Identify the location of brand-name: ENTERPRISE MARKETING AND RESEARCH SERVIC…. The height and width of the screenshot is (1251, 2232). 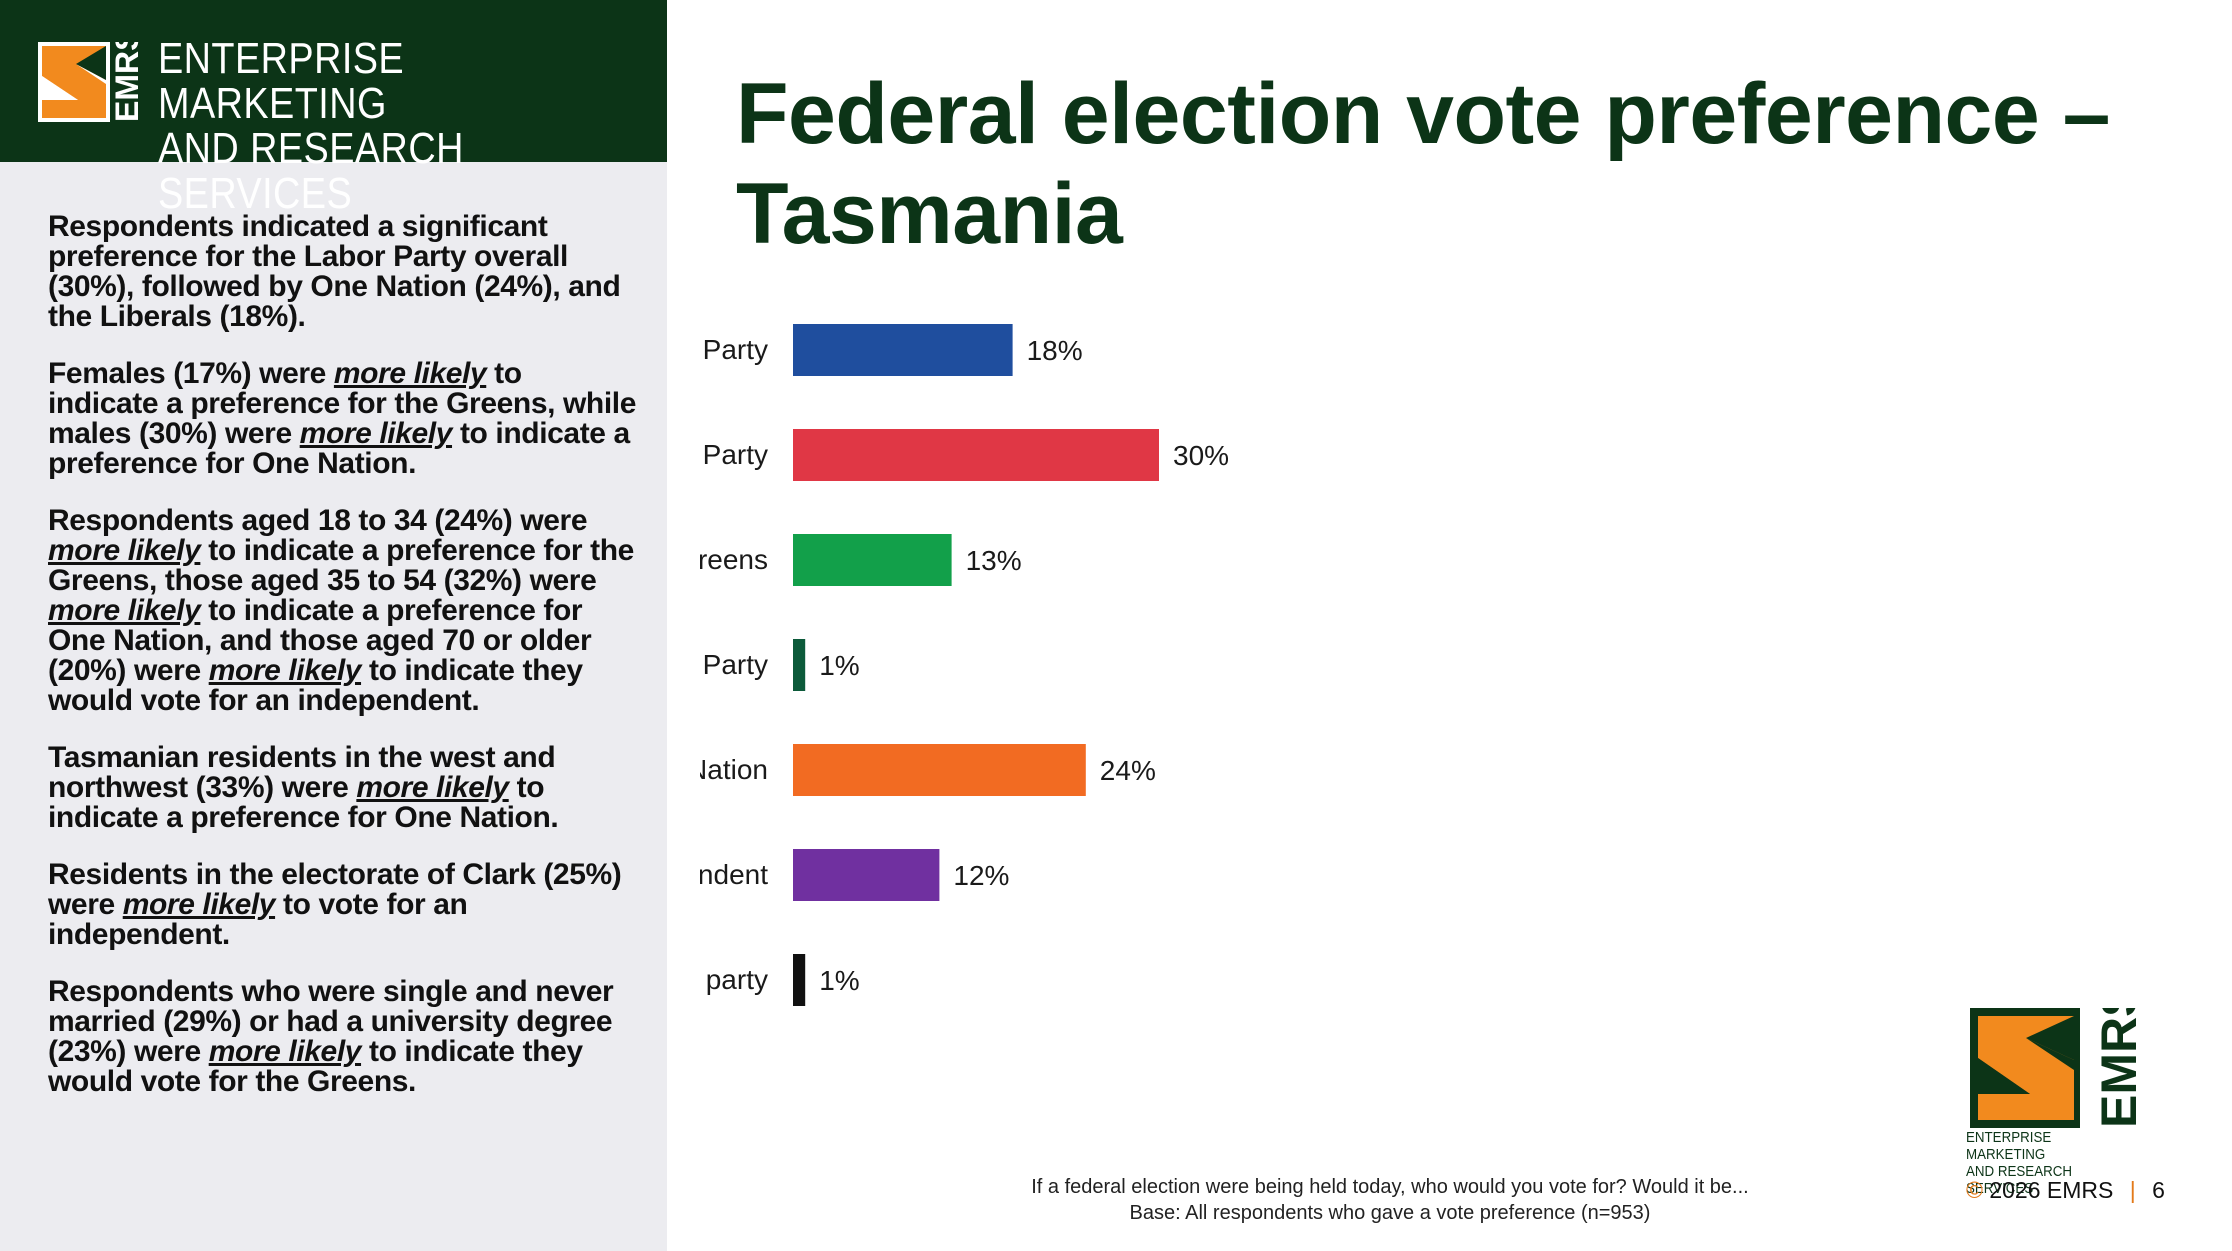
(377, 126).